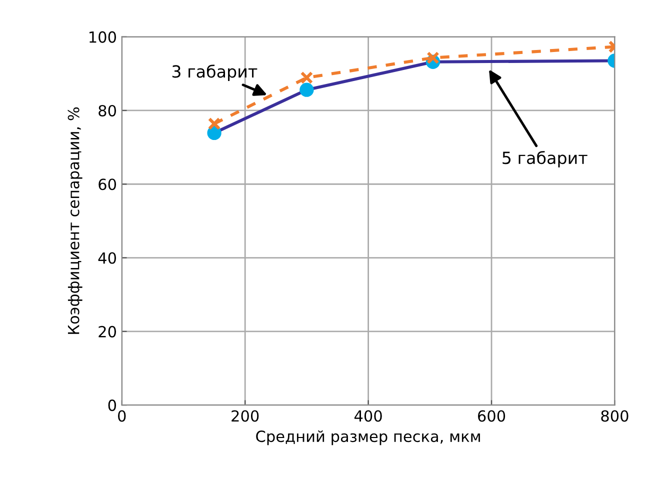  I want to click on x-tick-label: 200, so click(245, 416).